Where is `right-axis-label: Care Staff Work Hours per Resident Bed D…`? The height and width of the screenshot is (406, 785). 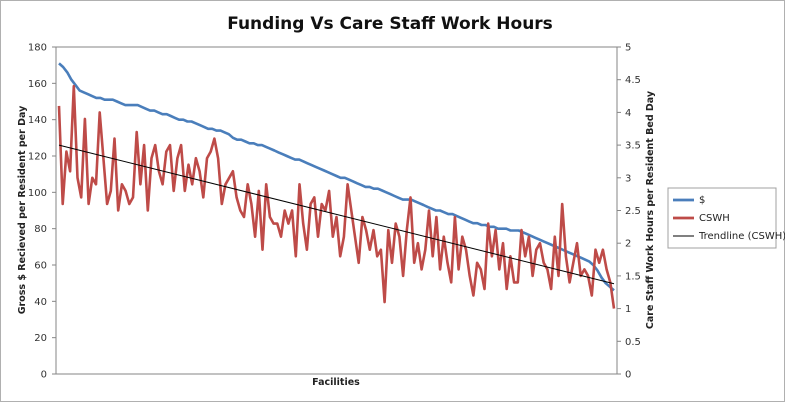 right-axis-label: Care Staff Work Hours per Resident Bed D… is located at coordinates (650, 209).